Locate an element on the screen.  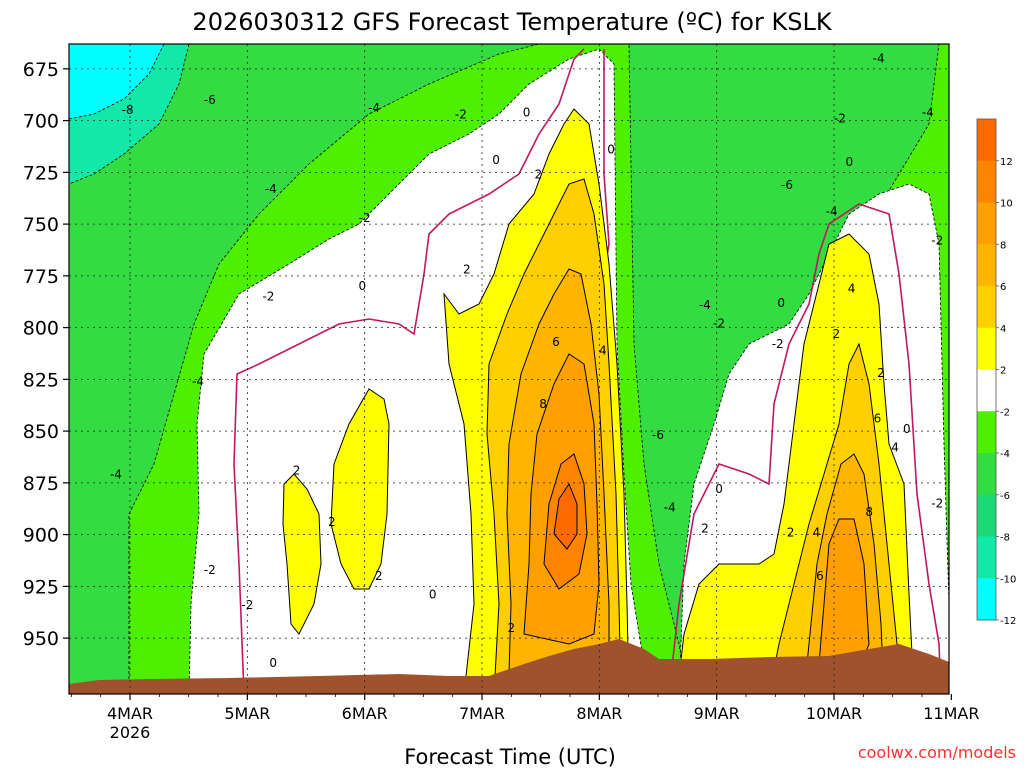
colorbar-label: -4 is located at coordinates (1005, 454).